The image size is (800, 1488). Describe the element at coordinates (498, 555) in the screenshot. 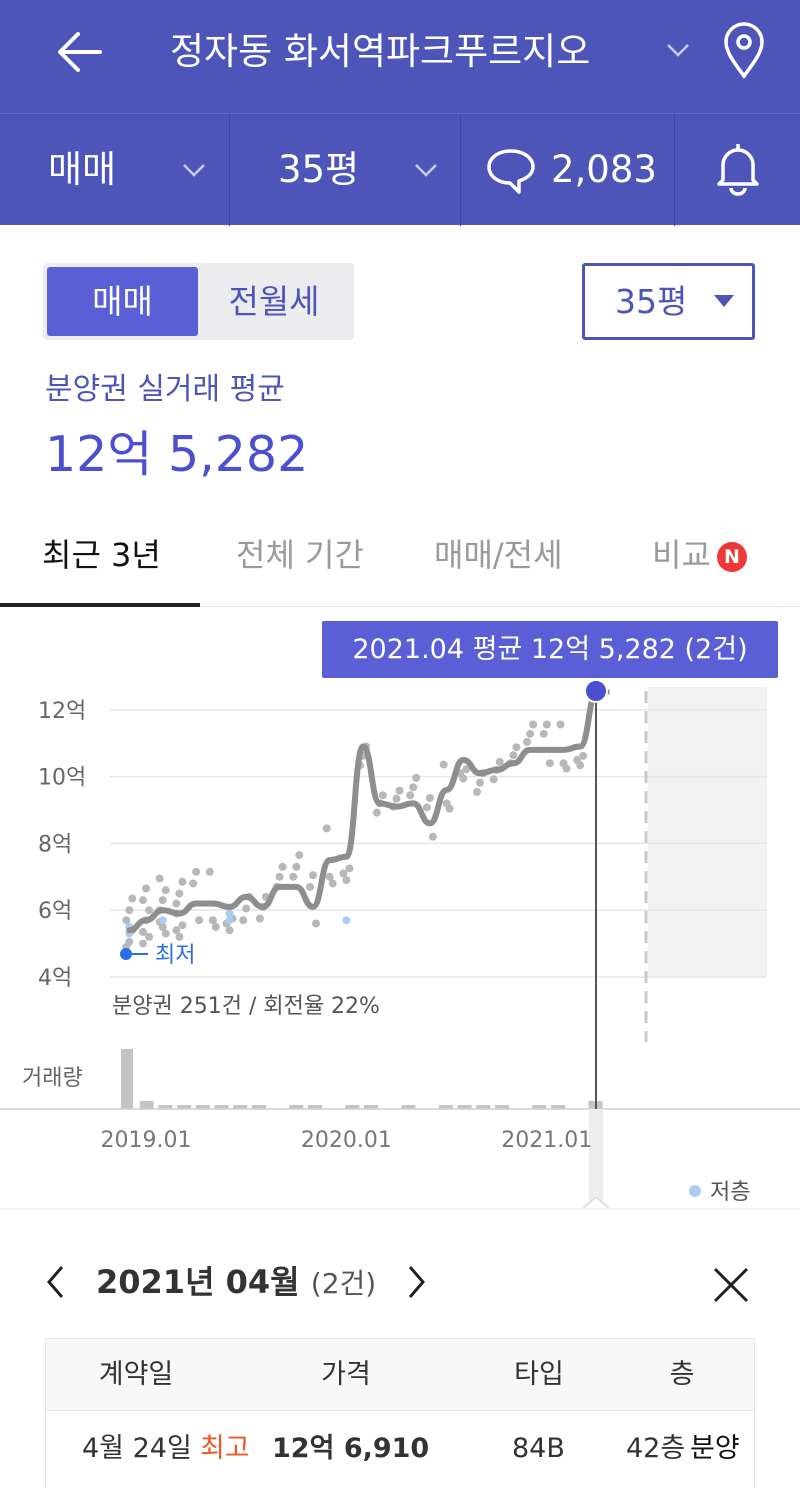

I see `tab-sale-jeonse: 매매/전세` at that location.